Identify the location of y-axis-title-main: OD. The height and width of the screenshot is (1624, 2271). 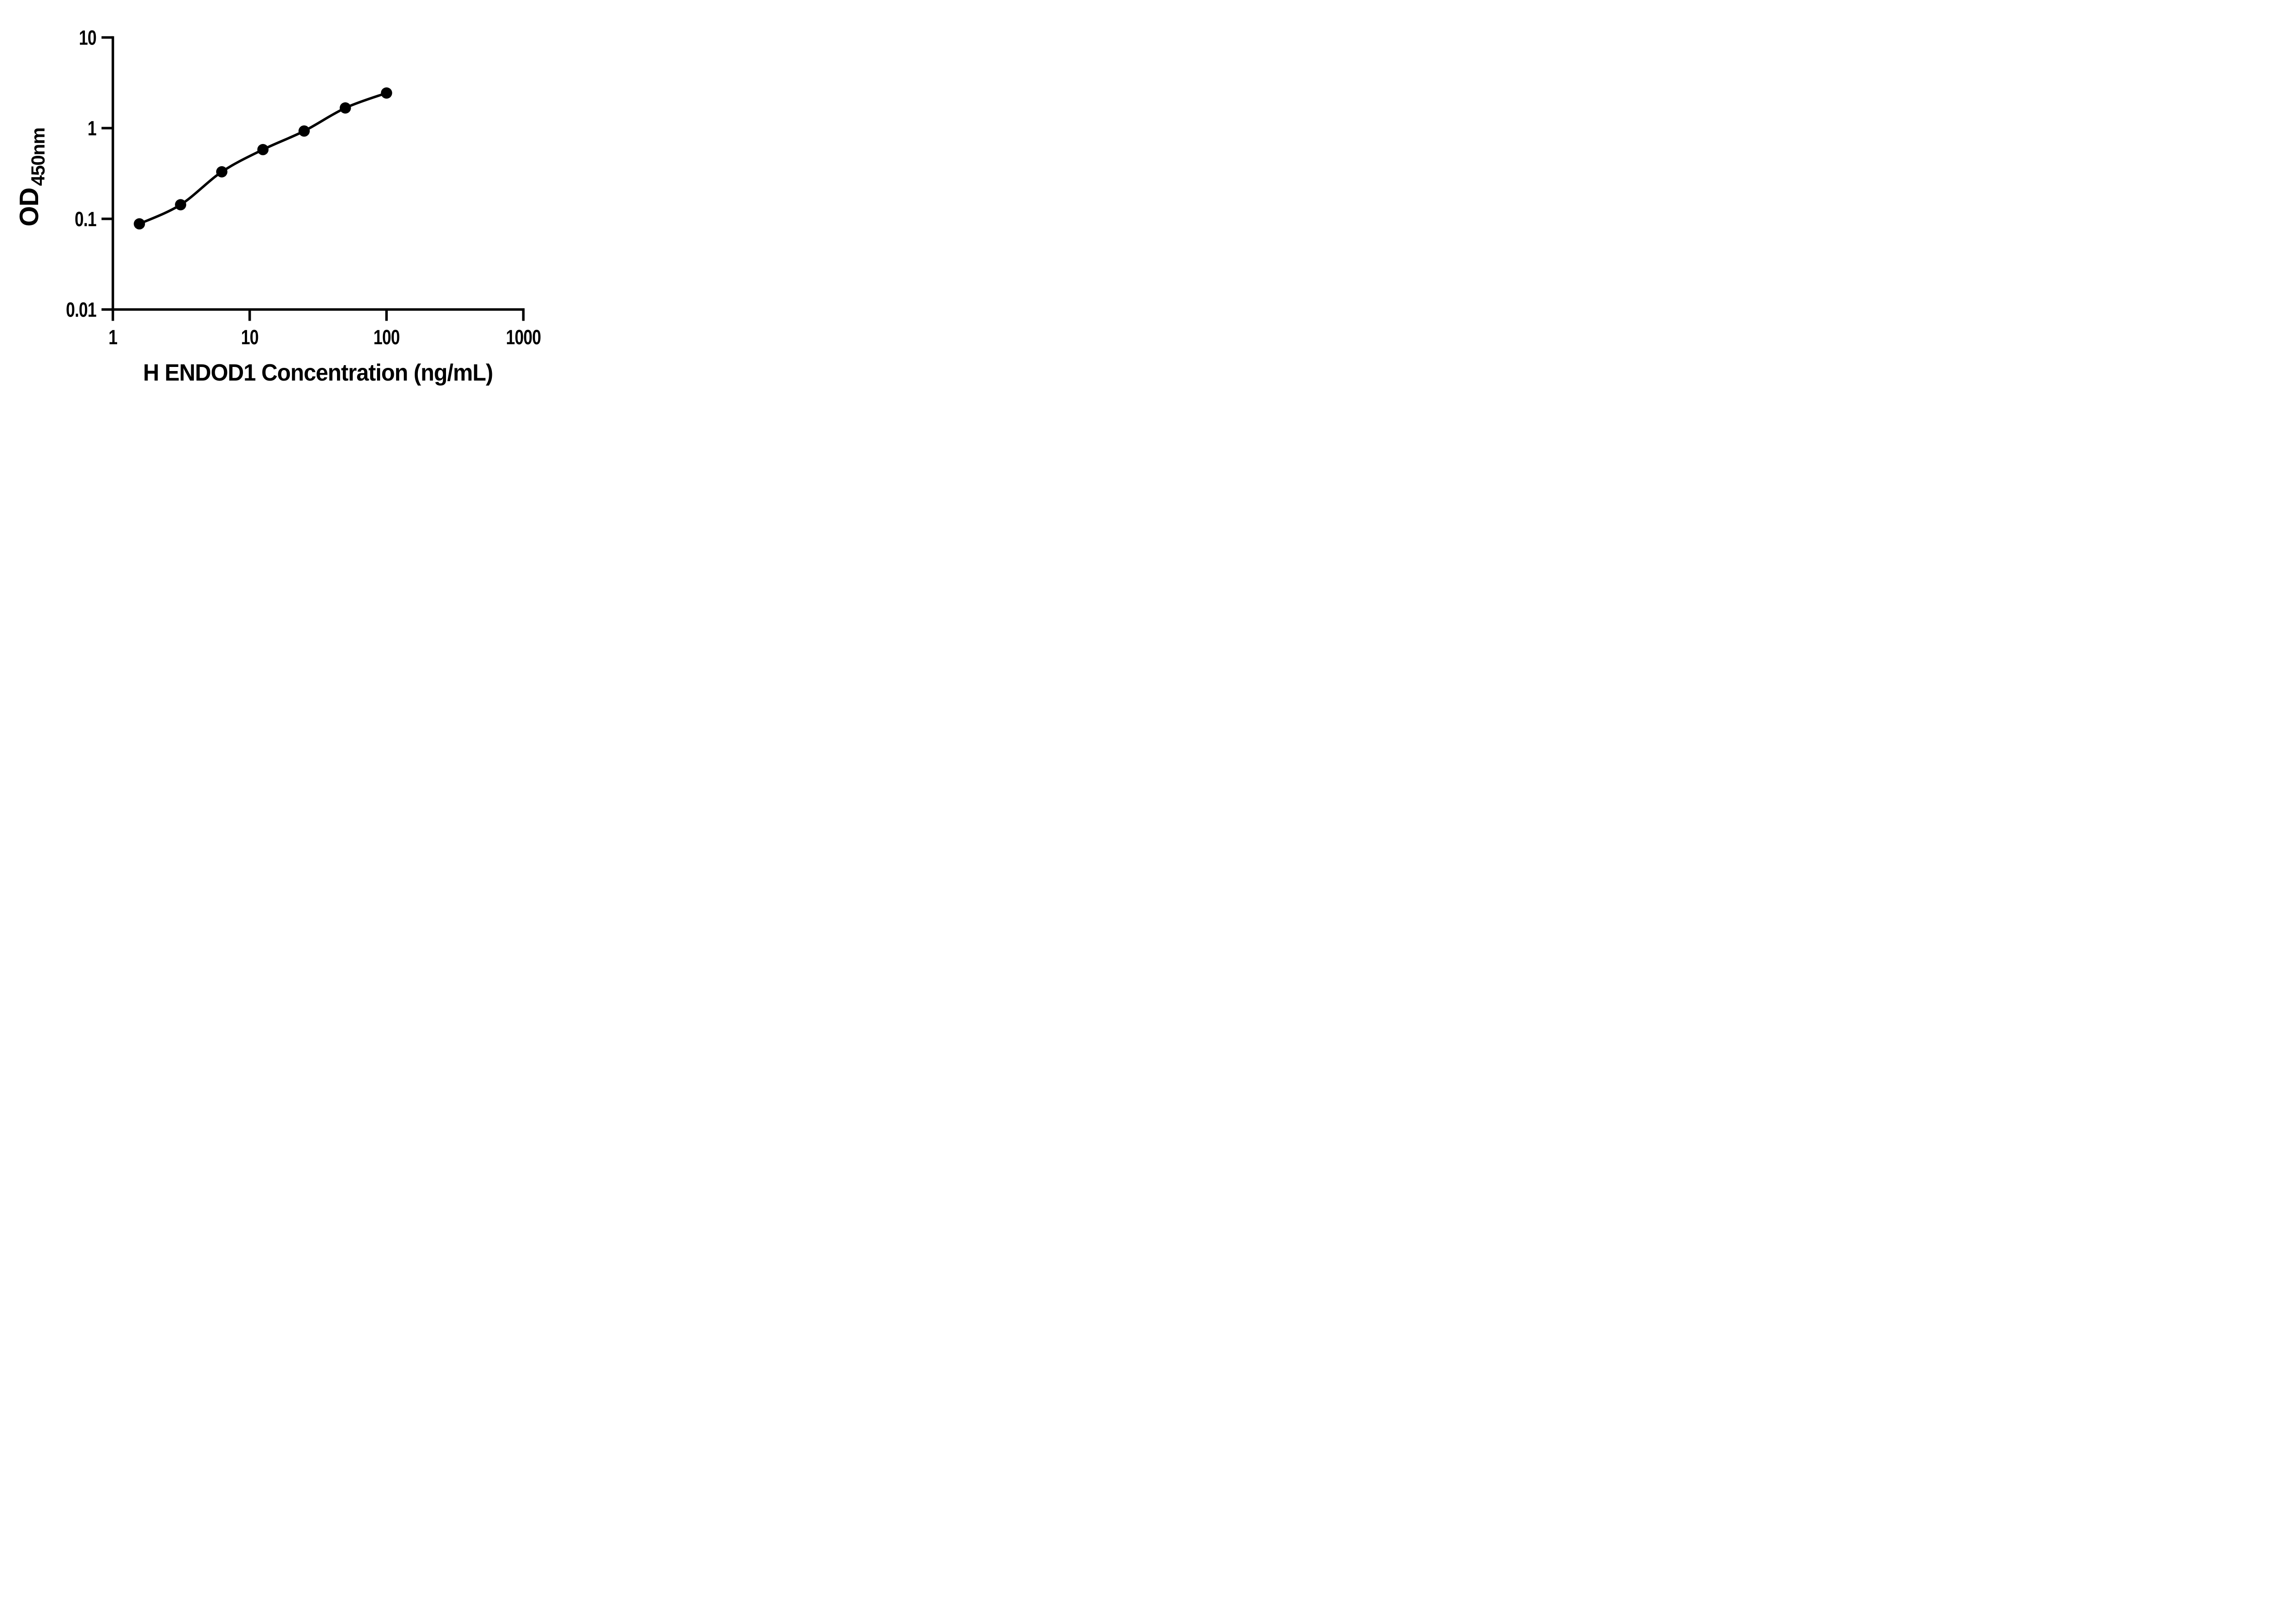
(30, 207).